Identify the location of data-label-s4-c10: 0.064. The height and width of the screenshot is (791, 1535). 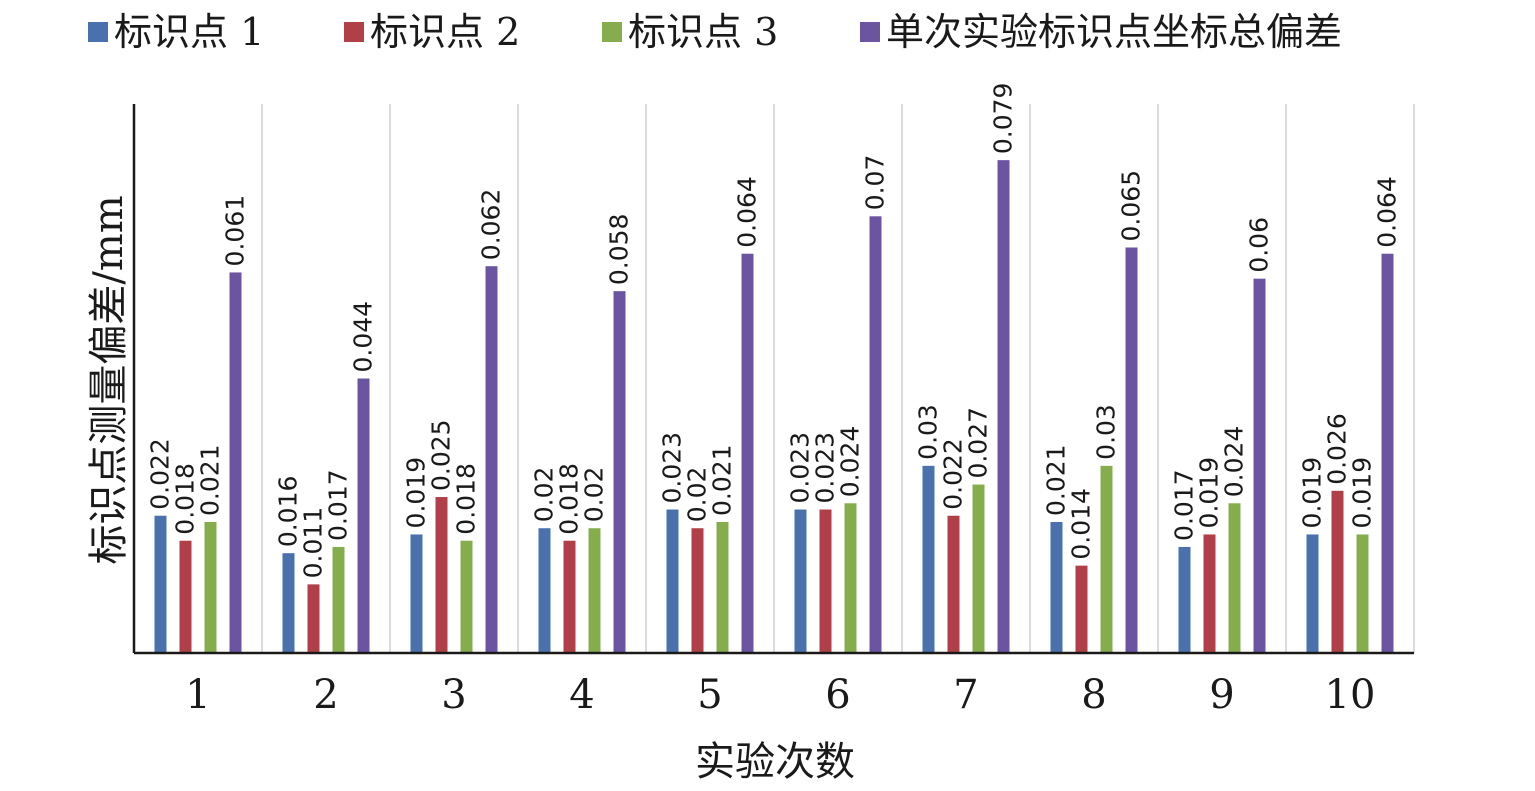
(1387, 212).